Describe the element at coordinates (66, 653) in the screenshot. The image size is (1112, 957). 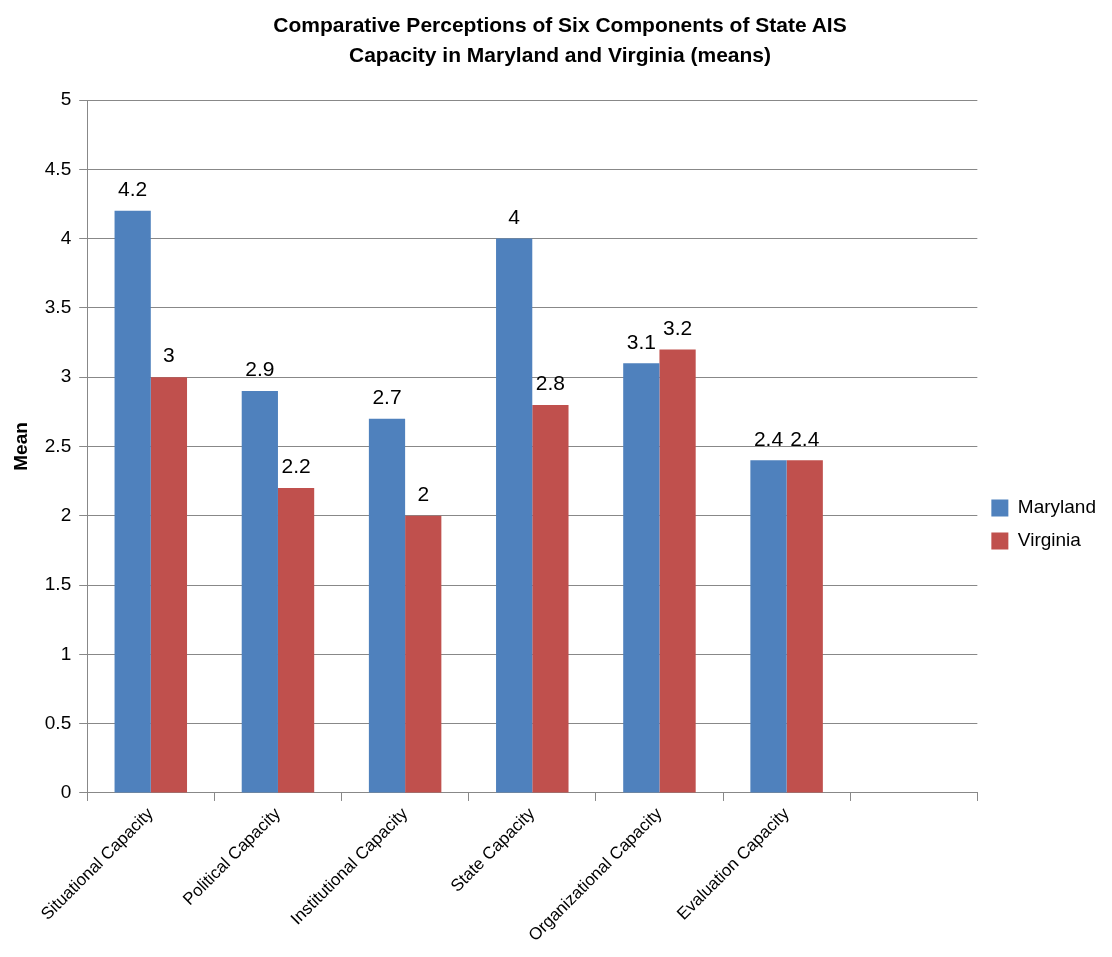
I see `y-tick-label: 1` at that location.